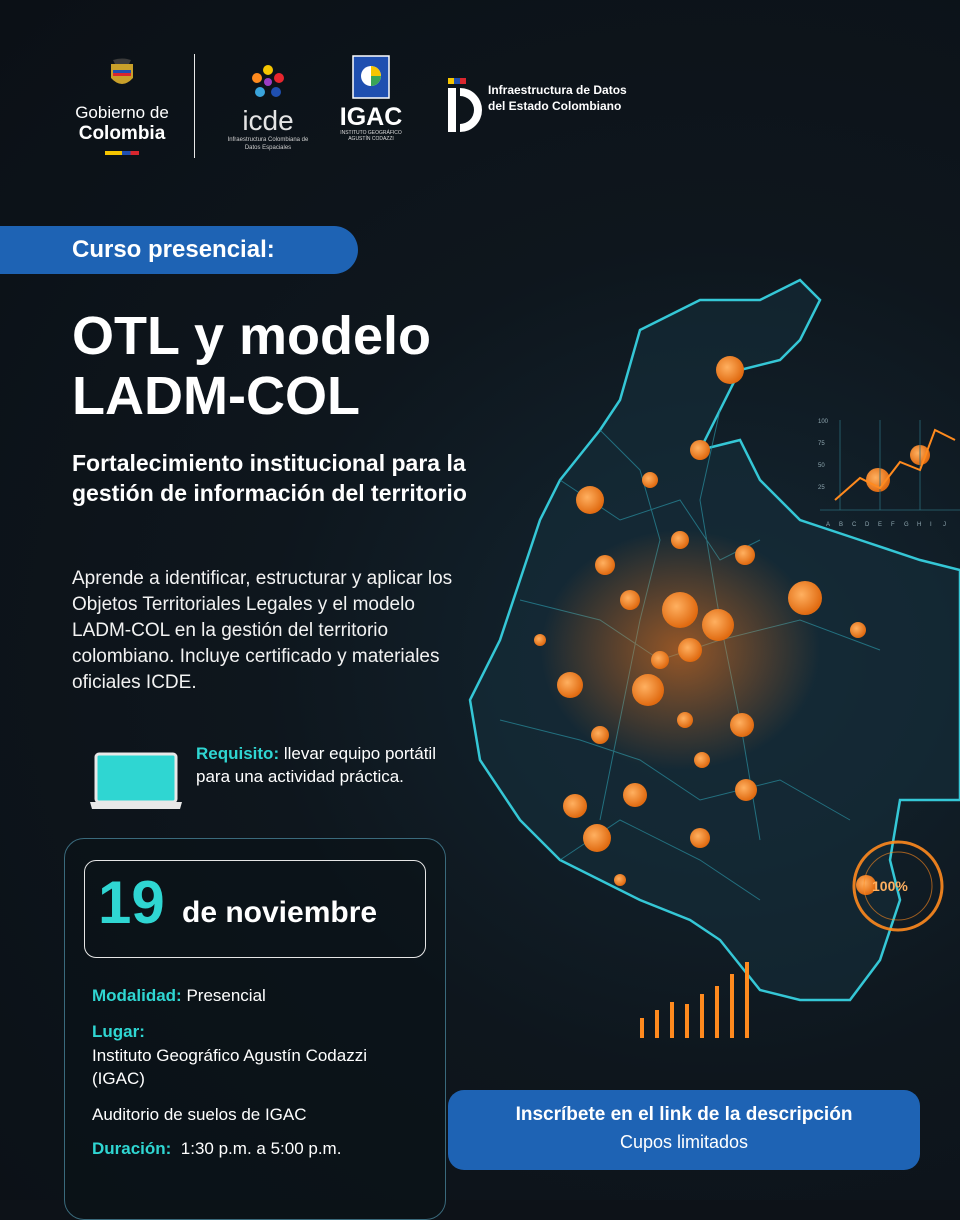 This screenshot has height=1220, width=960. I want to click on duration-row: Duración: 1:30 p.m. a 5:00 p.m., so click(216, 1148).